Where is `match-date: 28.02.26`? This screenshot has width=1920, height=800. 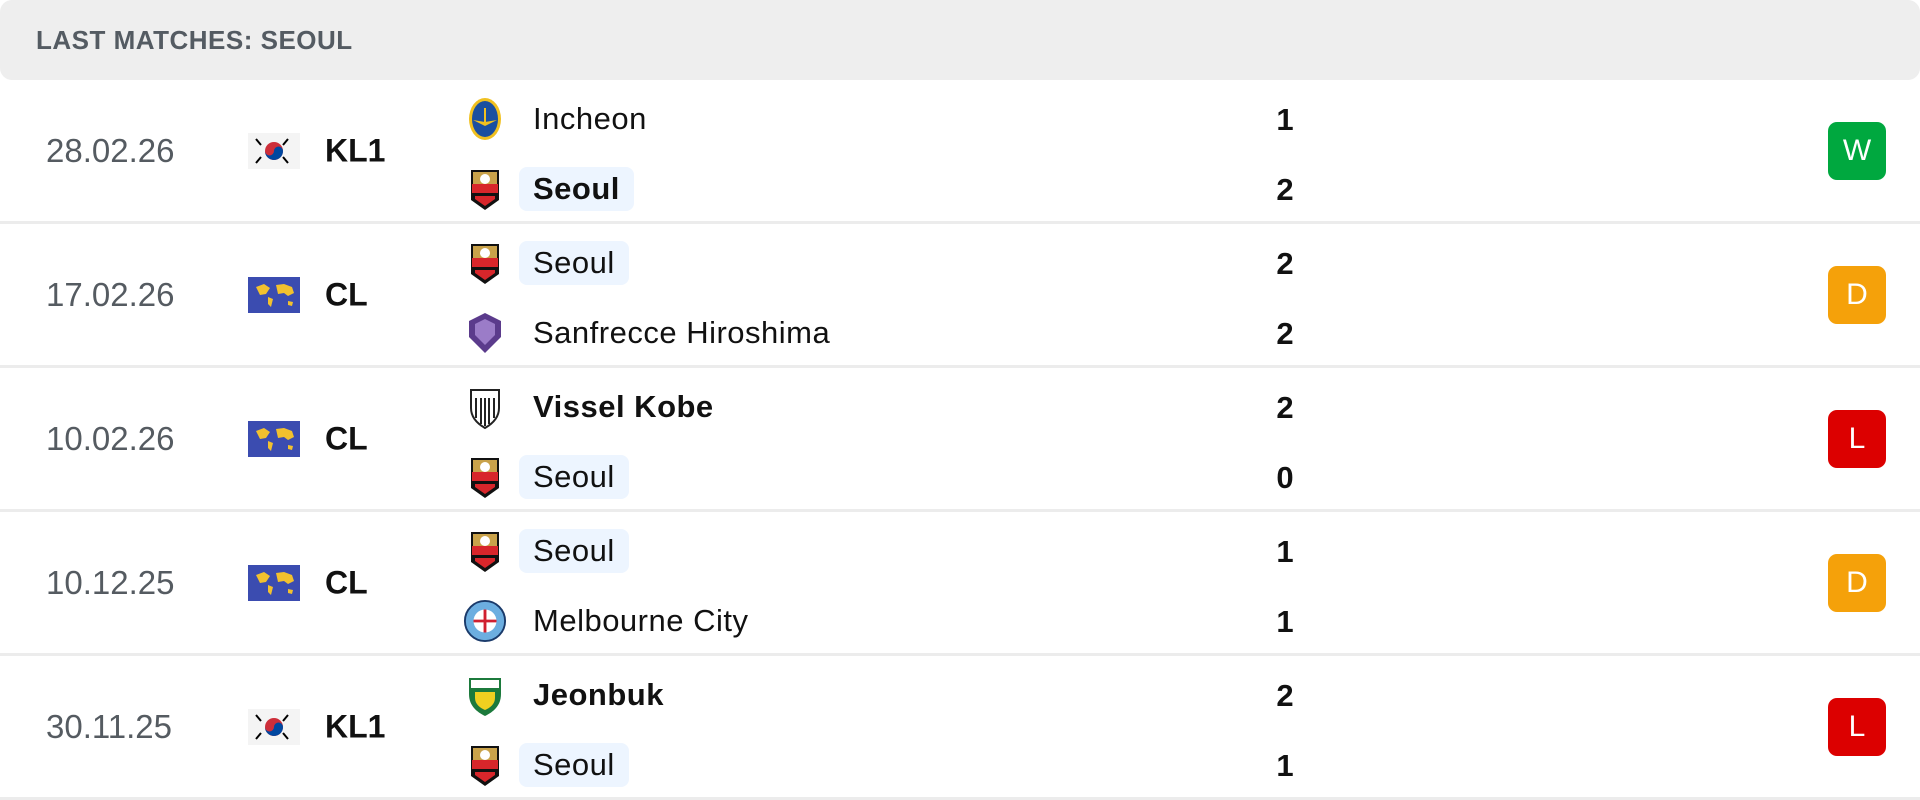
match-date: 28.02.26 is located at coordinates (110, 150).